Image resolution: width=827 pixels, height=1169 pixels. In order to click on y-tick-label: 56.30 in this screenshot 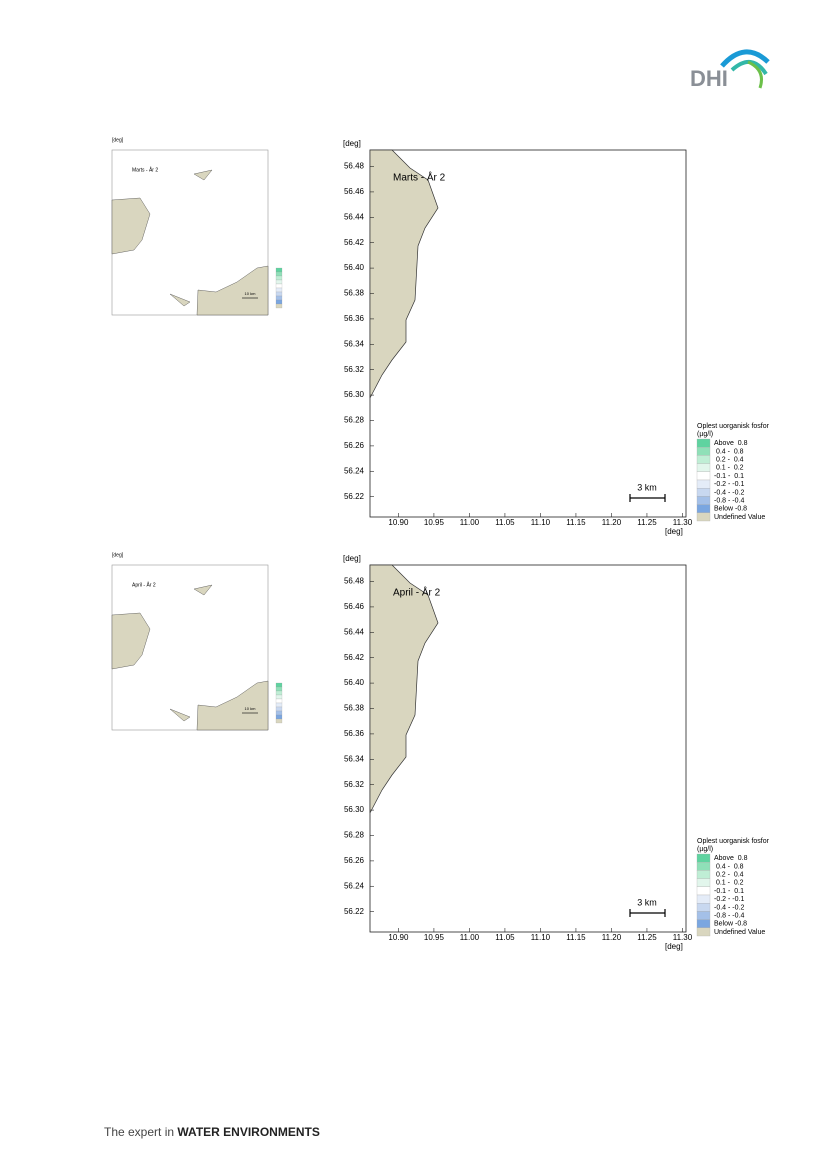, I will do `click(354, 394)`.